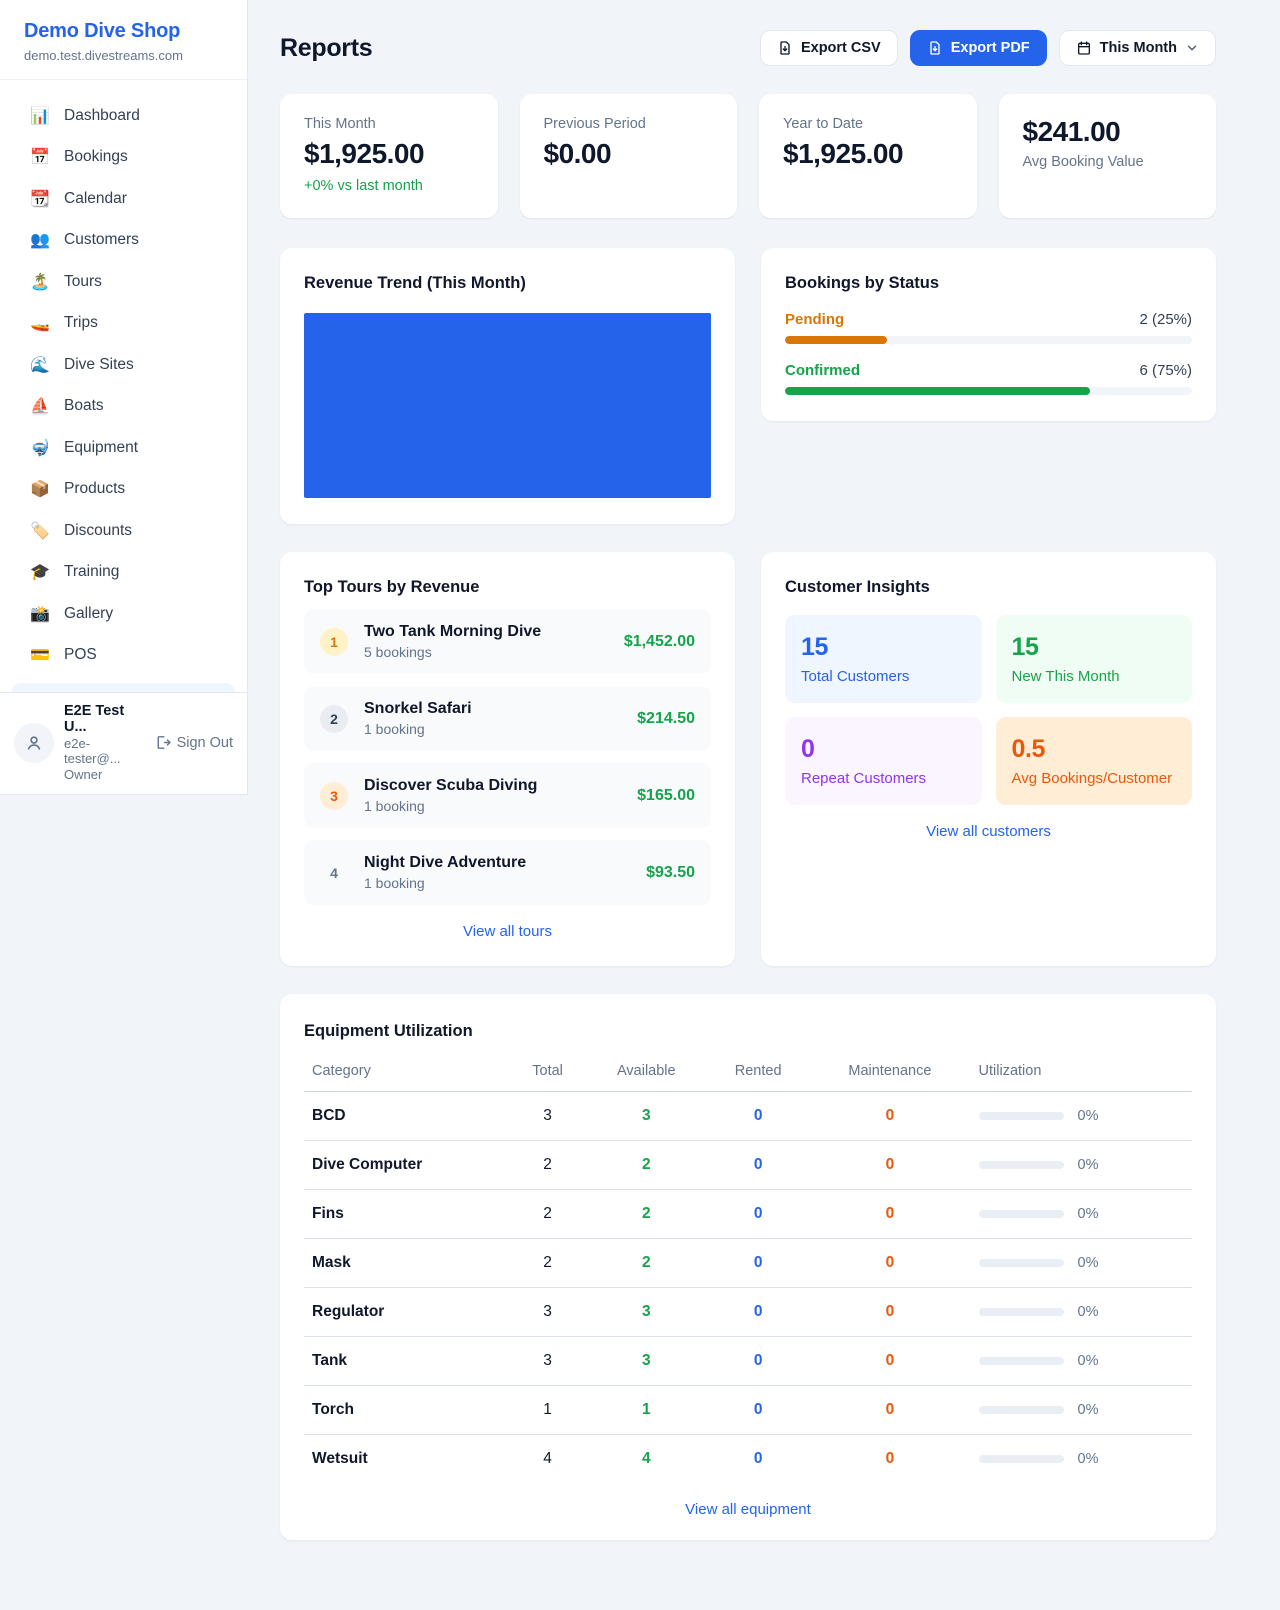 This screenshot has width=1280, height=1610. What do you see at coordinates (123, 655) in the screenshot?
I see `sidebar-item-pos: 💳 POS` at bounding box center [123, 655].